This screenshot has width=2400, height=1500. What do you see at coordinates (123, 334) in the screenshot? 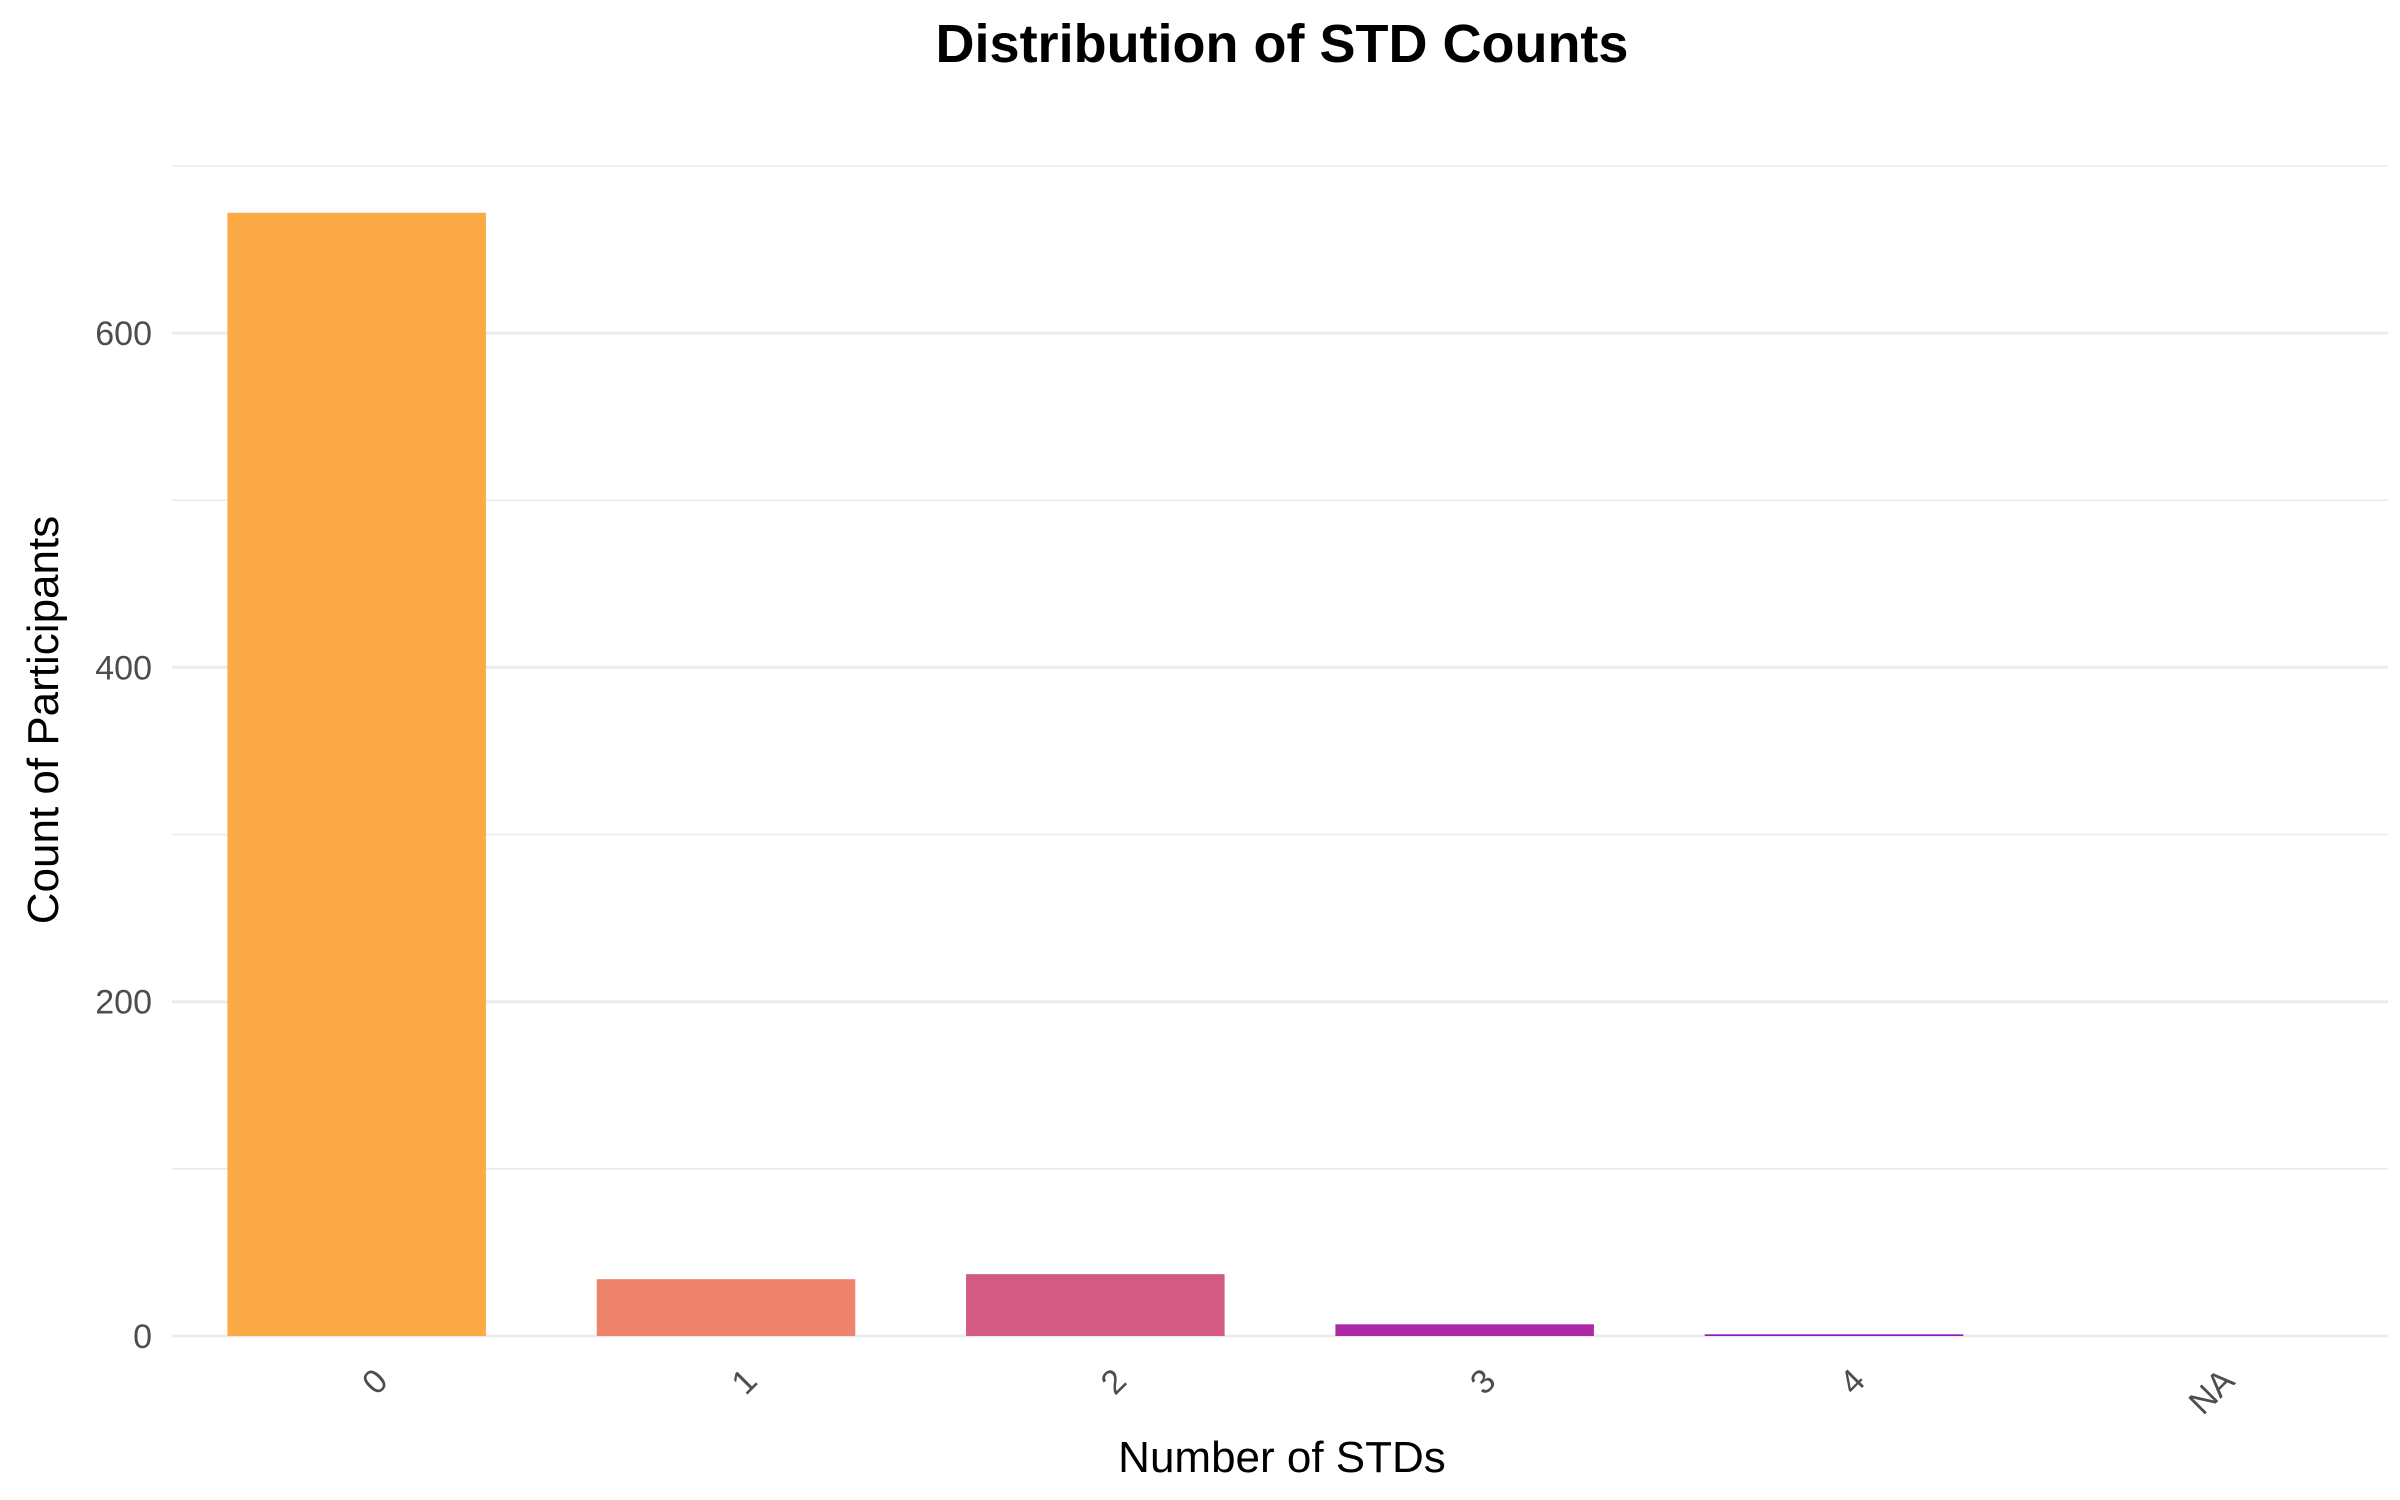
I see `y-tick-label: 600` at bounding box center [123, 334].